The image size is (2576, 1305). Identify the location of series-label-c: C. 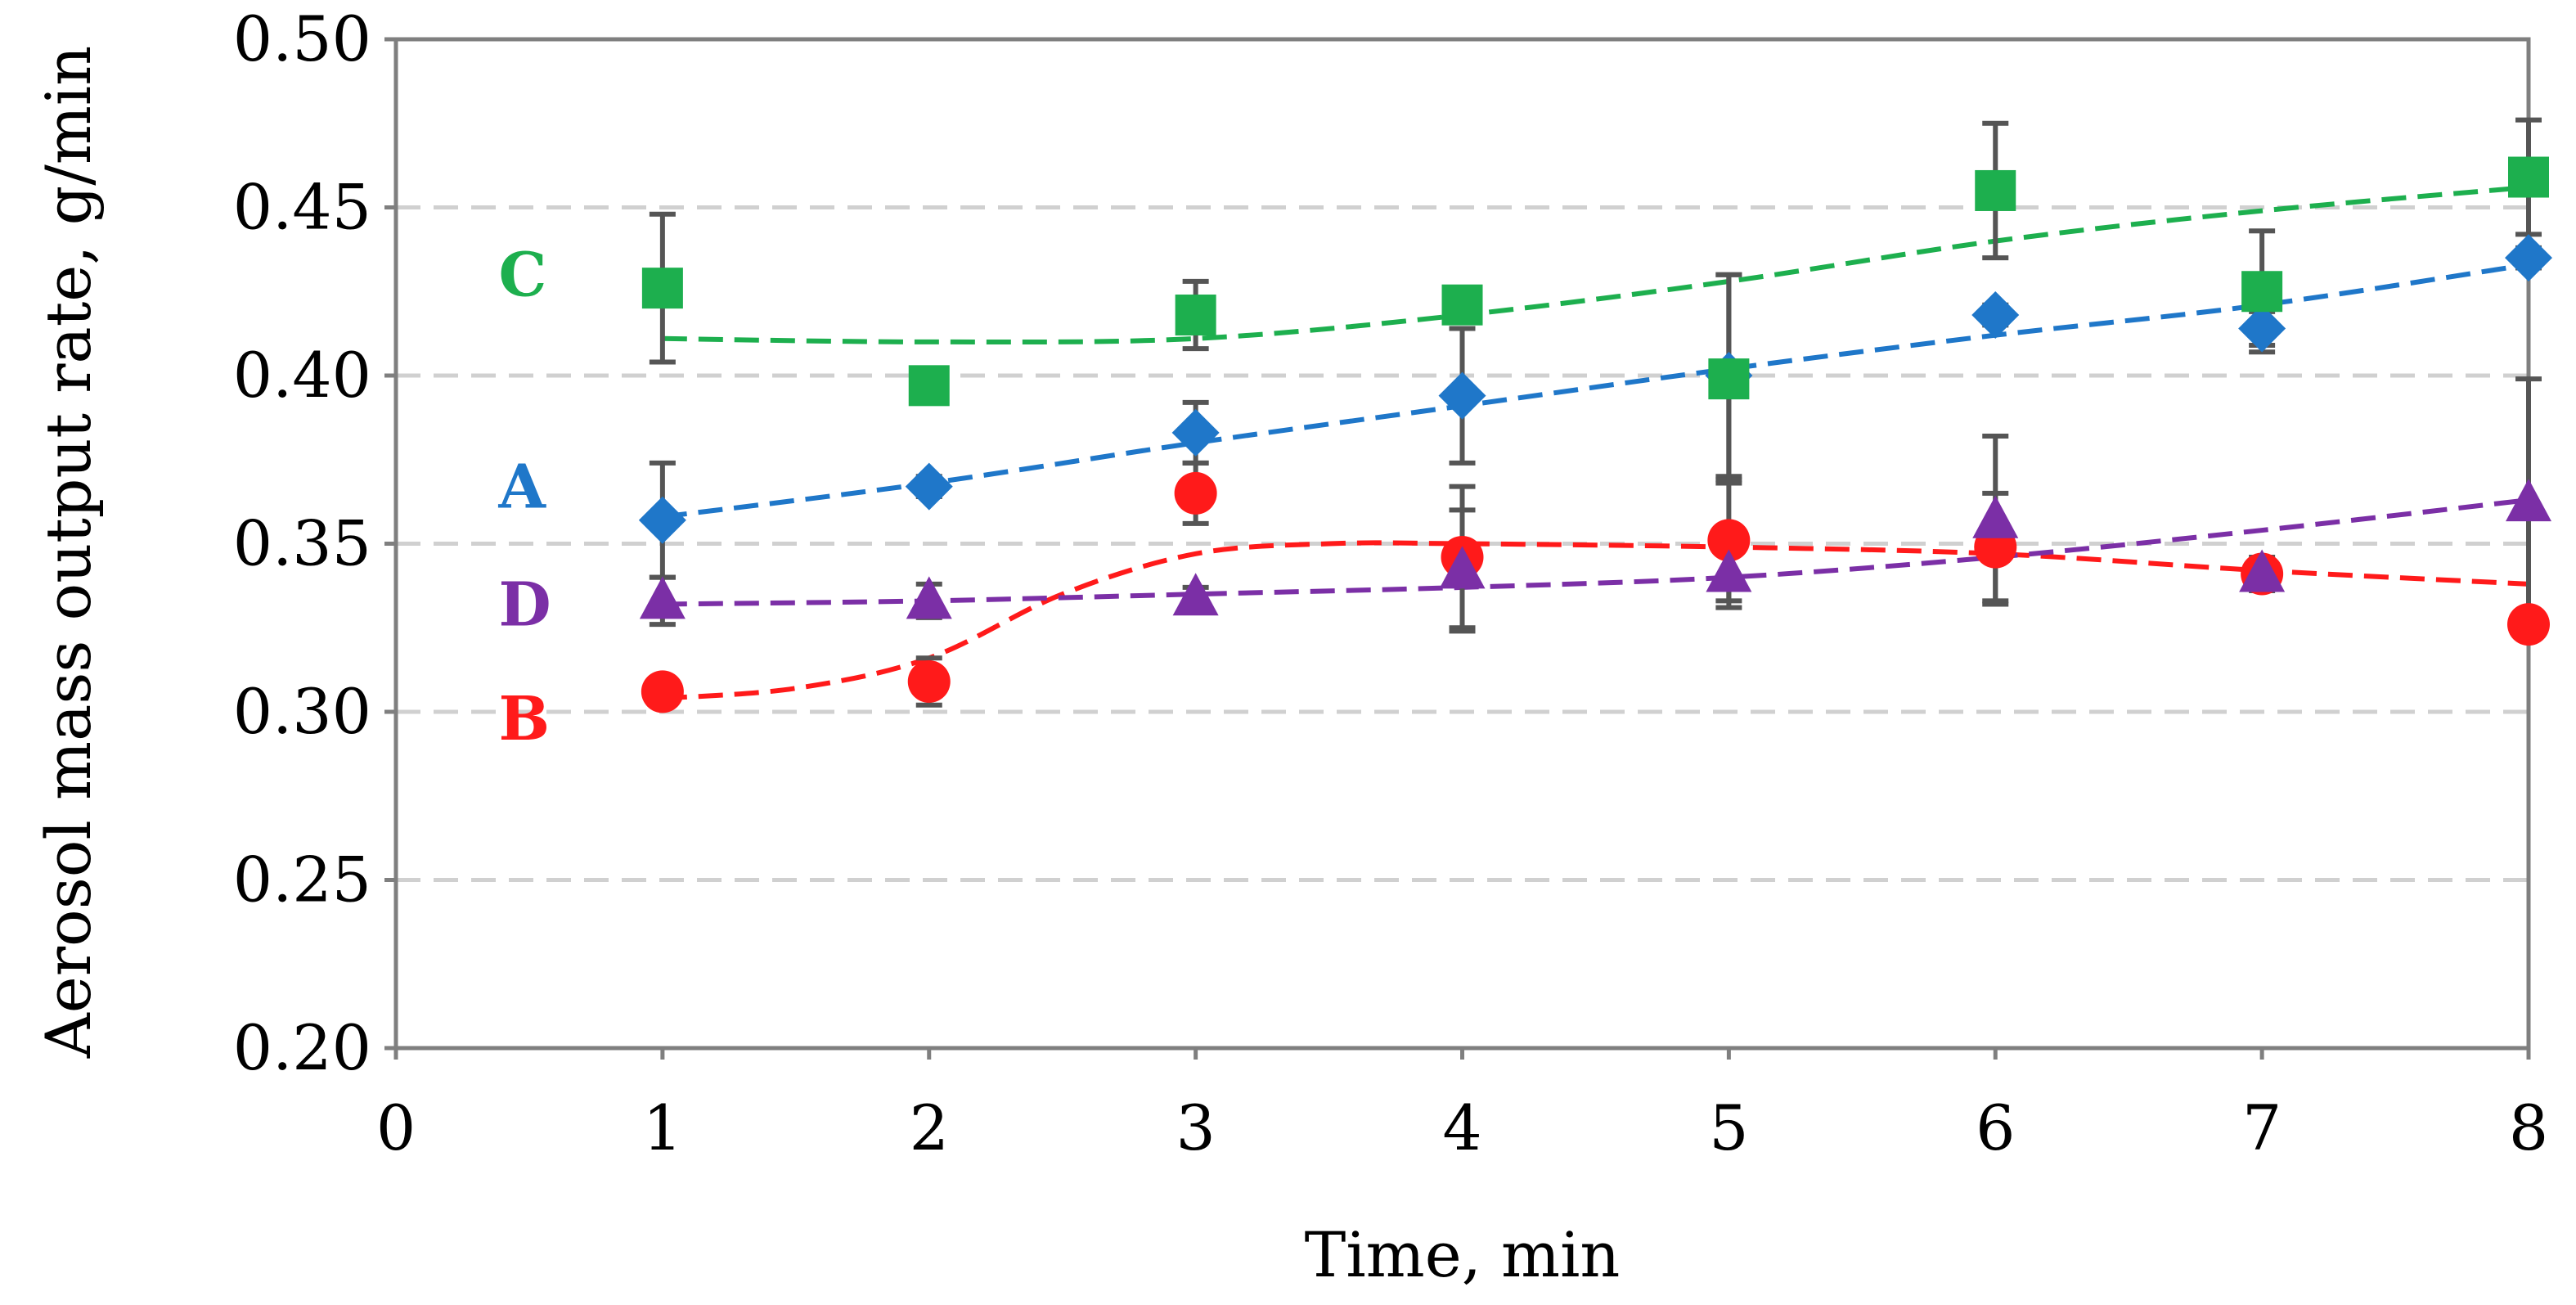
(523, 276).